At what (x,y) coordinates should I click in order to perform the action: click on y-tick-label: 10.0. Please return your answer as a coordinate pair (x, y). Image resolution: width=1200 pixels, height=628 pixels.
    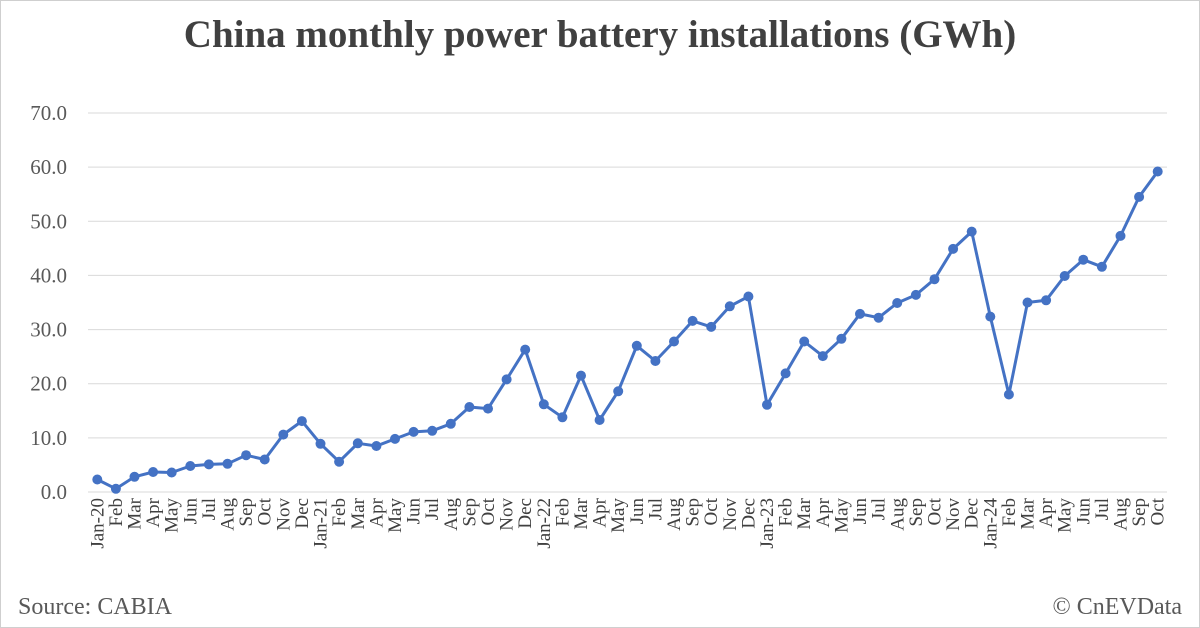
    Looking at the image, I should click on (48, 438).